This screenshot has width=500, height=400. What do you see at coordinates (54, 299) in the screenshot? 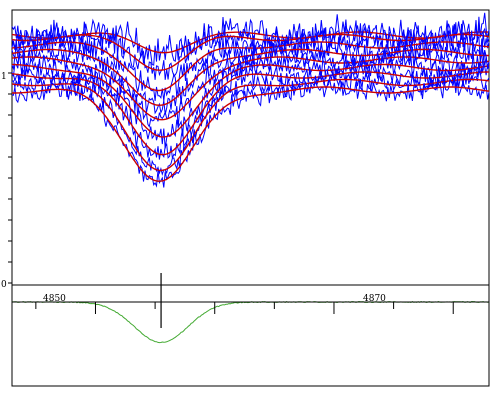
I see `x-tick-label-4850: 4850` at bounding box center [54, 299].